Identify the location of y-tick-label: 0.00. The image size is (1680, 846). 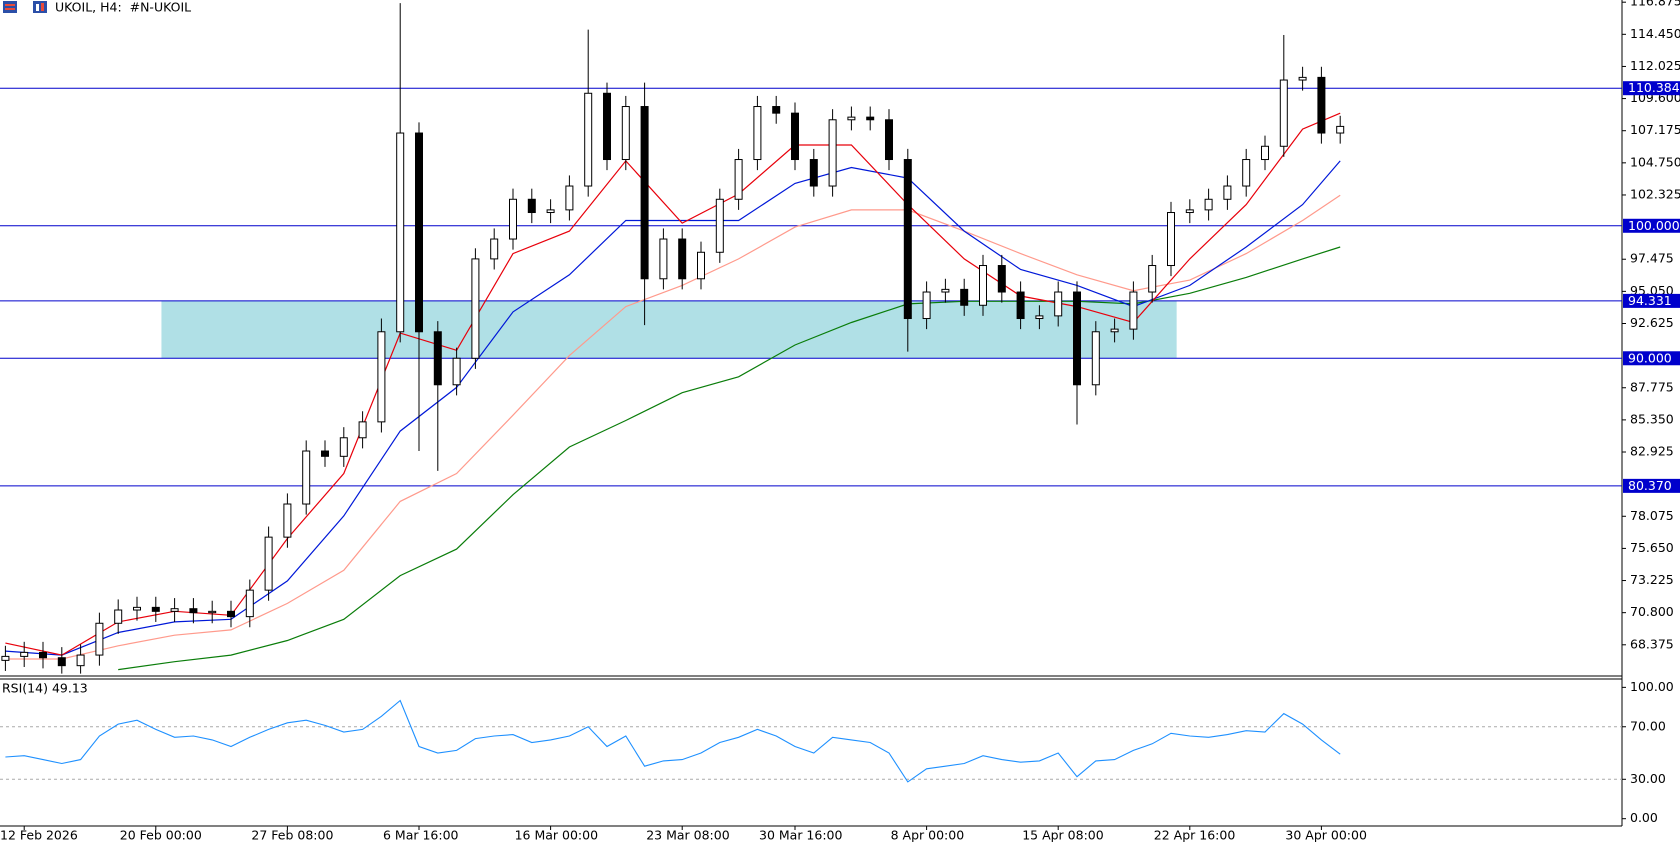
(1644, 817).